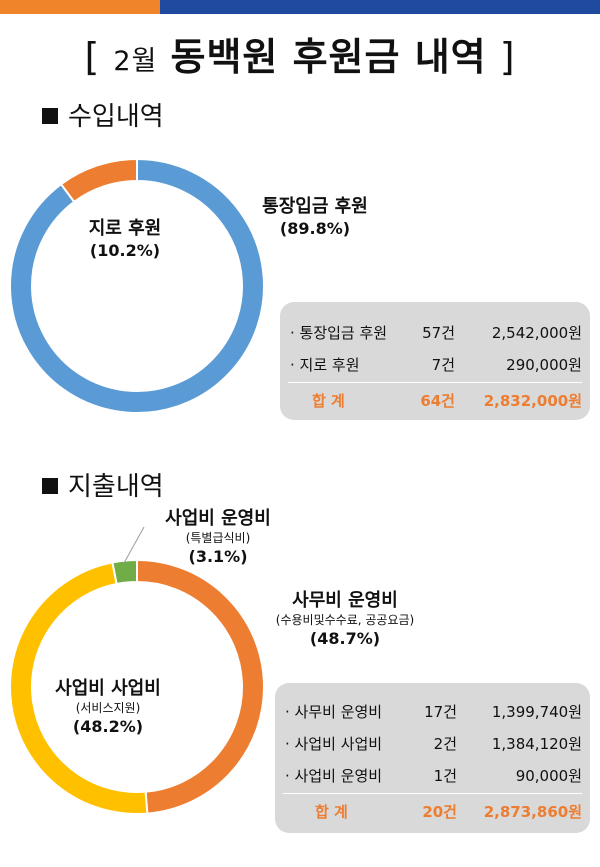 The image size is (600, 867). I want to click on page-title: [ 2월 동백원 후원금 내역 ], so click(300, 53).